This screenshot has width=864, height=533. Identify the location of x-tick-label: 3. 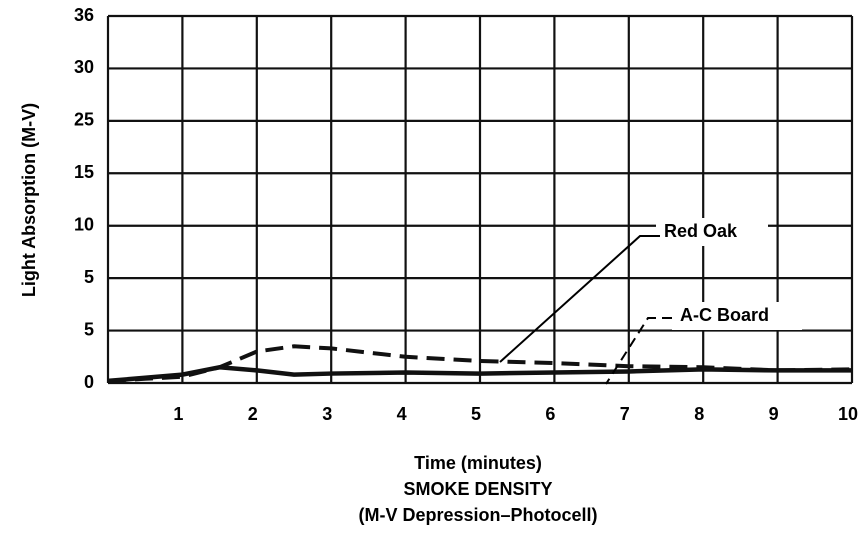
(327, 414).